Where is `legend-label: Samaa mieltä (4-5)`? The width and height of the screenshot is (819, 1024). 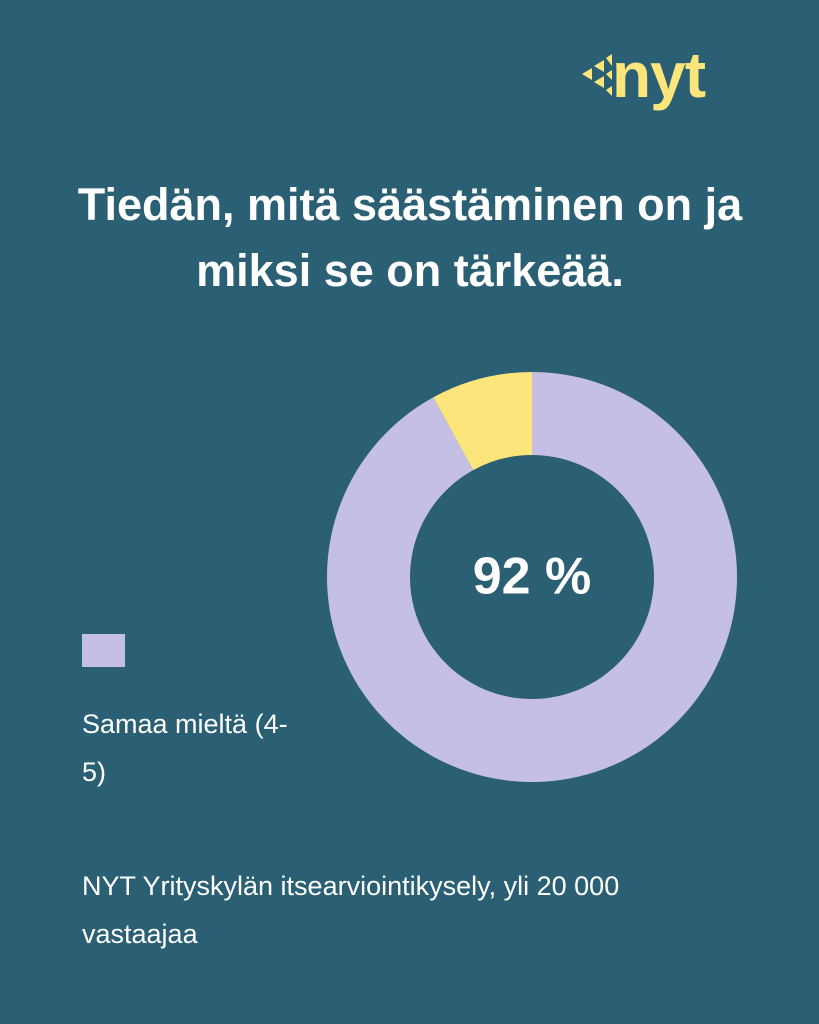 legend-label: Samaa mieltä (4-5) is located at coordinates (185, 748).